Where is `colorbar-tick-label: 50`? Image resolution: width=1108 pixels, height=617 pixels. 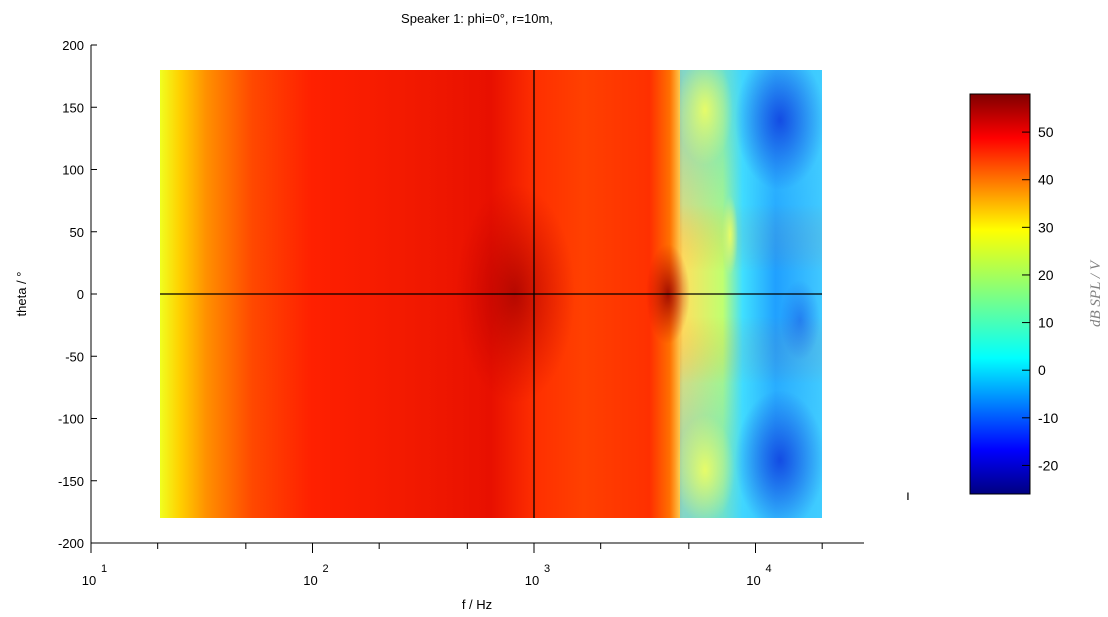
colorbar-tick-label: 50 is located at coordinates (1046, 132).